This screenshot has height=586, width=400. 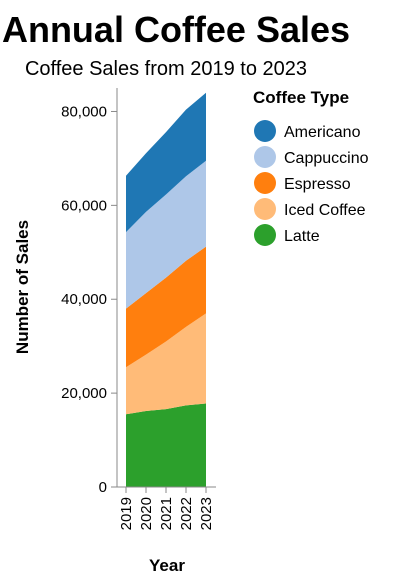 I want to click on x-tick-label: 2019, so click(x=126, y=513).